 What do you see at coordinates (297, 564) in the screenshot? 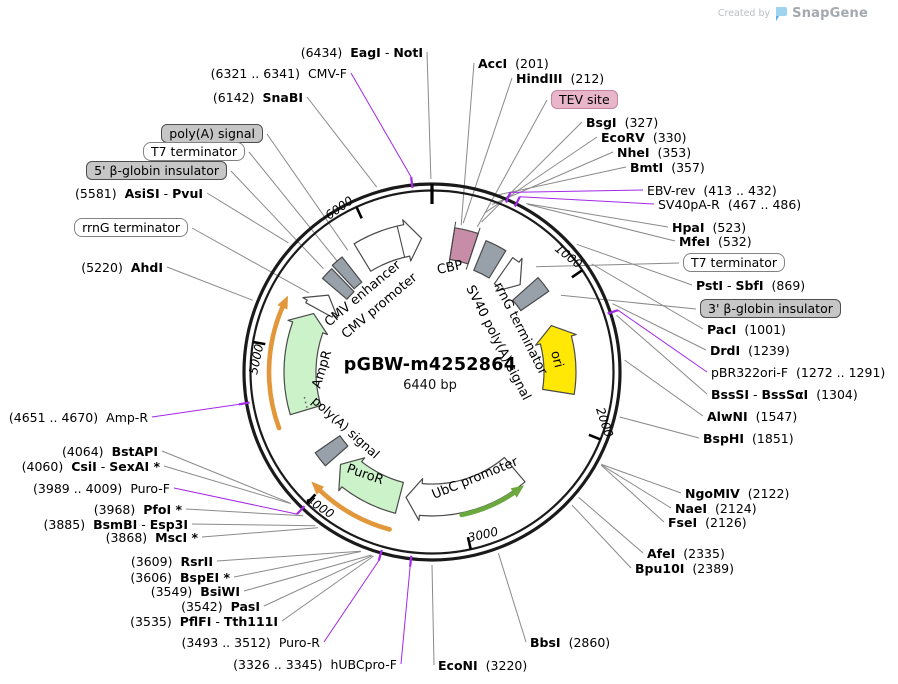
I see `bspei-callout-line` at bounding box center [297, 564].